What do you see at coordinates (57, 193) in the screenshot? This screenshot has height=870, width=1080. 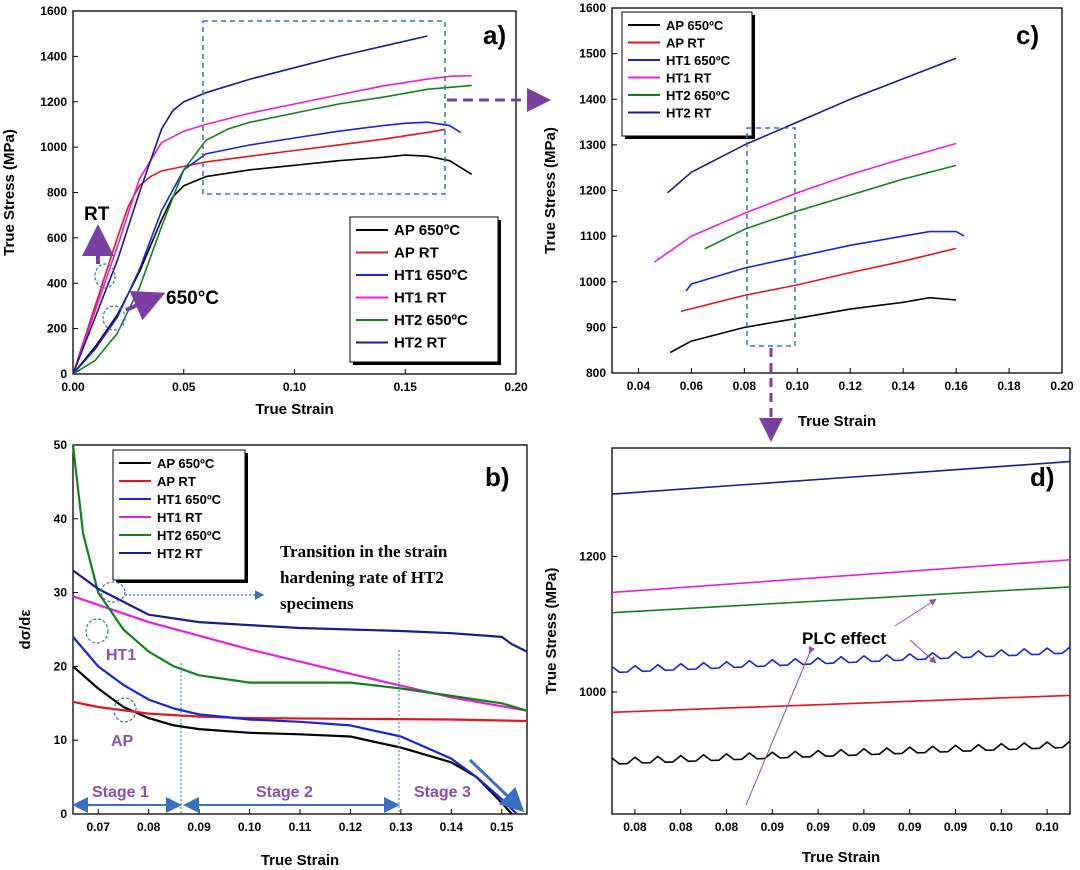 I see `y-tick-label-a: 800` at bounding box center [57, 193].